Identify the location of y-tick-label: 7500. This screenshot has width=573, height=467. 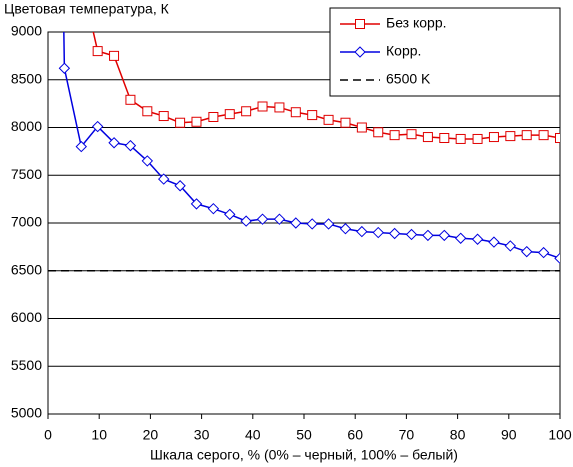
(26, 174).